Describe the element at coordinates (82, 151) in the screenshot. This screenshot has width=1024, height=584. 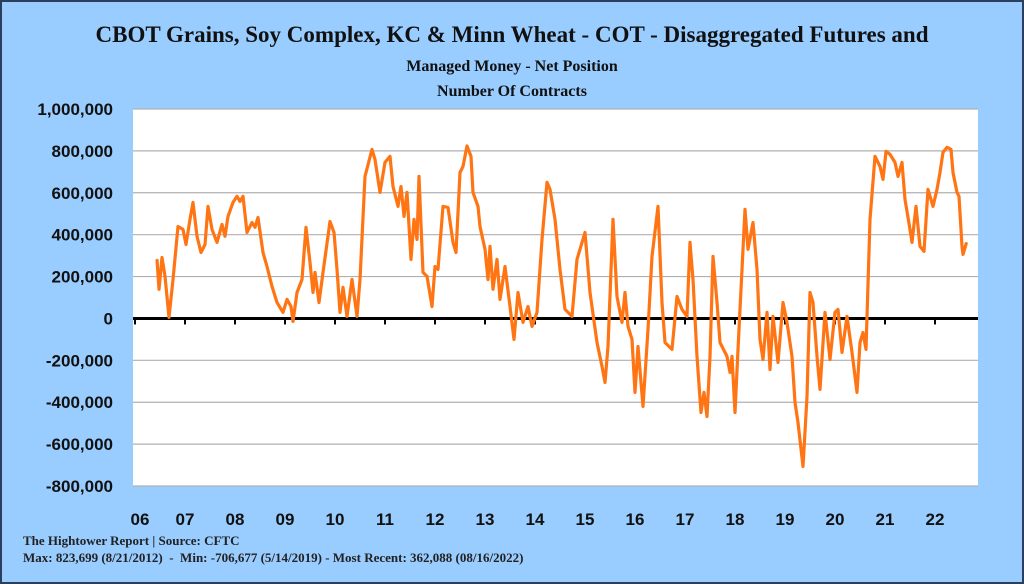
I see `y-tick-label: 800,000` at that location.